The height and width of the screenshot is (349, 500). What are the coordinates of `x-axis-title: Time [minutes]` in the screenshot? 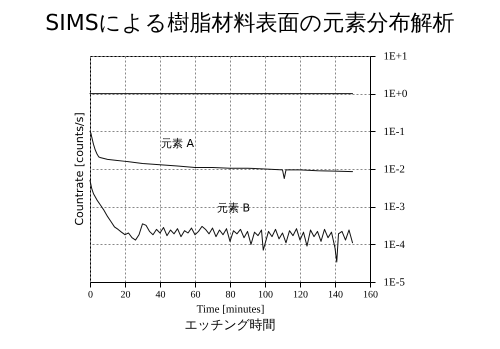 It's located at (230, 310).